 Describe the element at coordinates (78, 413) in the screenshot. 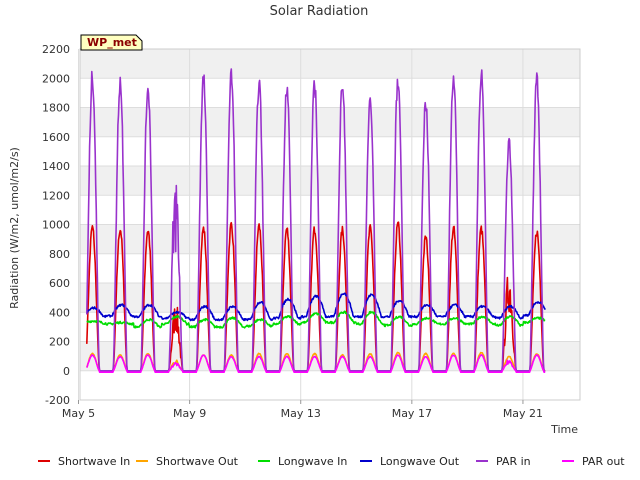

I see `x-tick-label: May 5` at that location.